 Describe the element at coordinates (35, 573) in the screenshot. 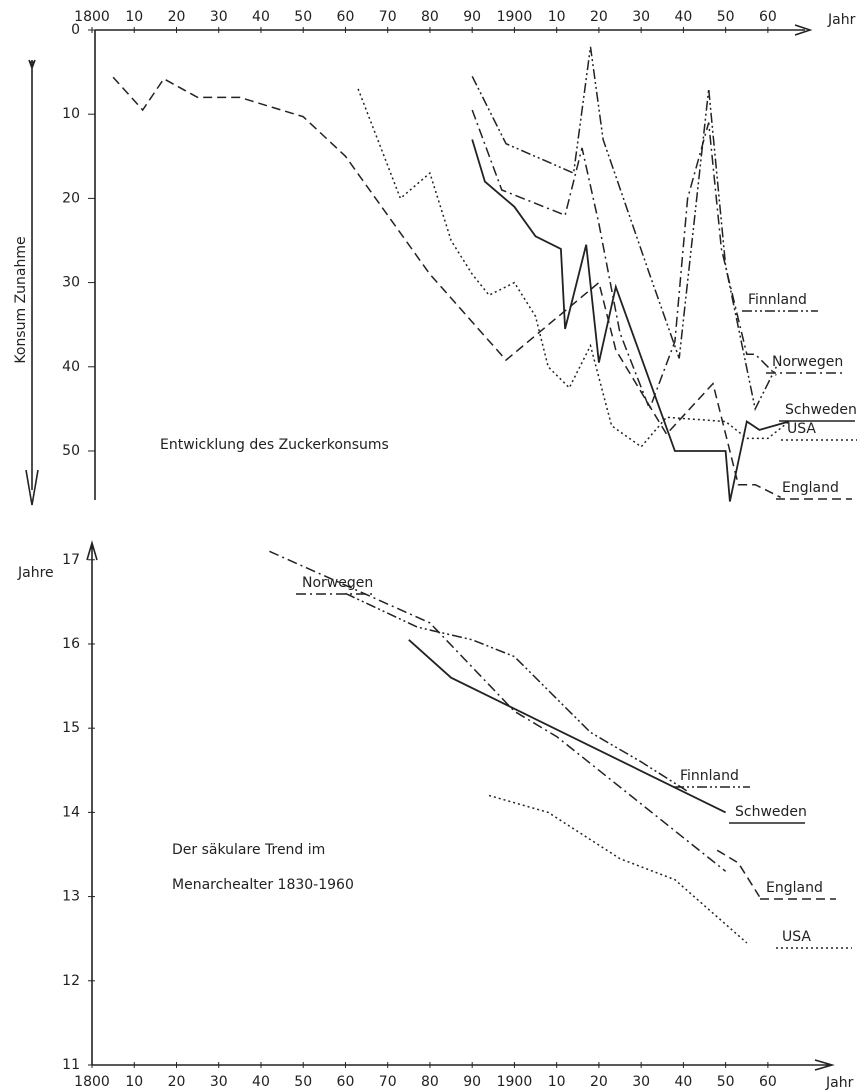

I see `y-label: Jahre` at that location.